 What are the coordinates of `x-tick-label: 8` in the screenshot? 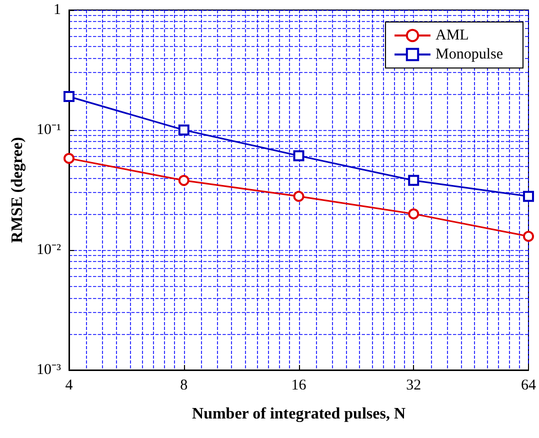 It's located at (184, 386).